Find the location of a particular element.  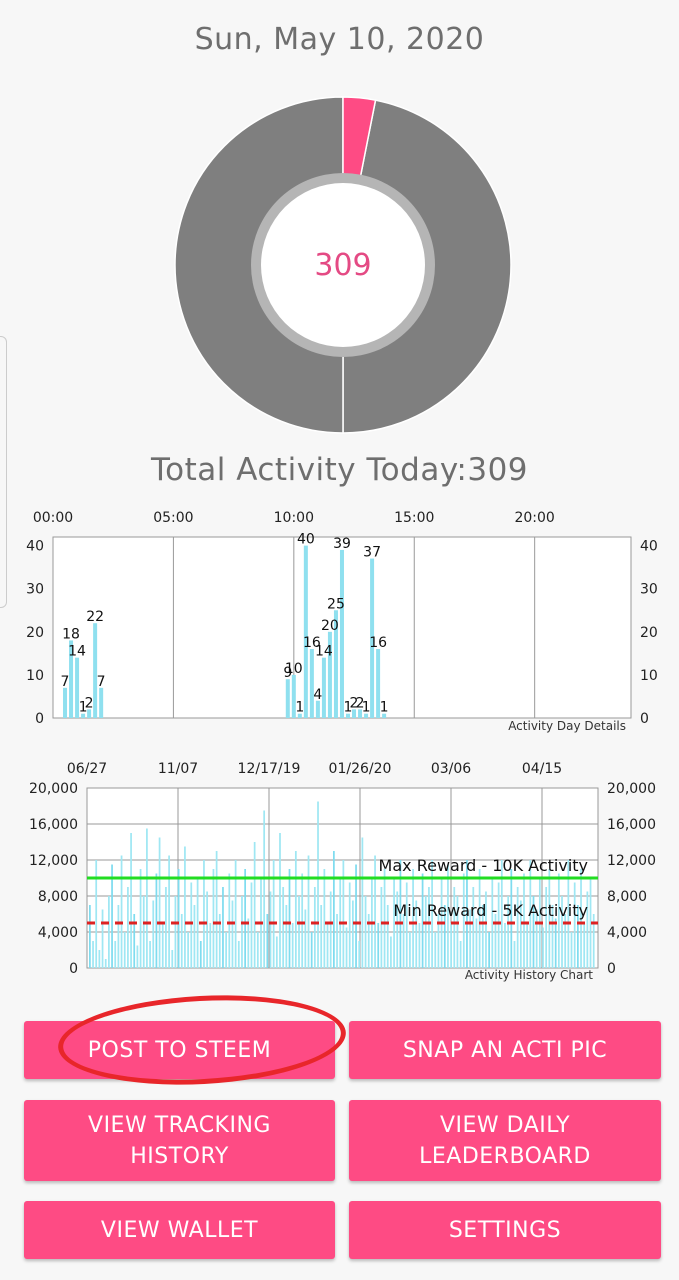

chart2-y-tick-right: 20,000 is located at coordinates (631, 789).